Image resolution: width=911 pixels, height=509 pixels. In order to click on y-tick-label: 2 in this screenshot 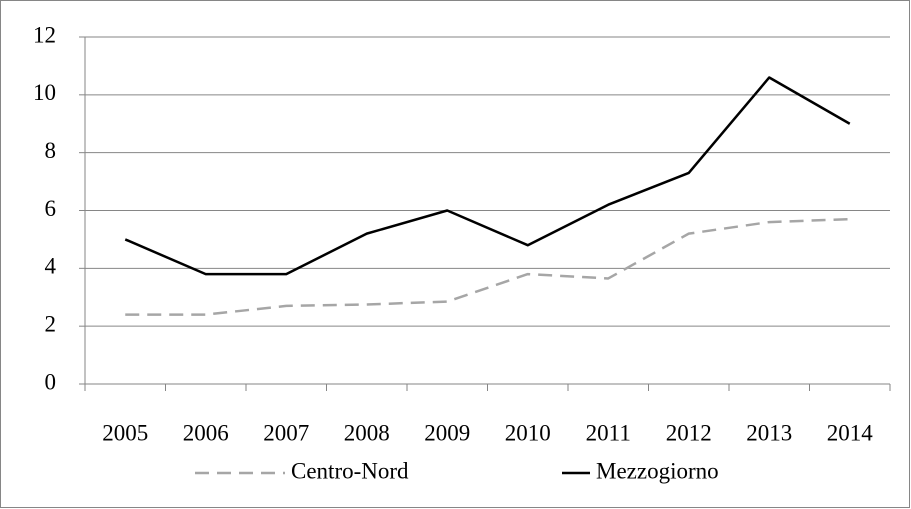, I will do `click(51, 323)`.